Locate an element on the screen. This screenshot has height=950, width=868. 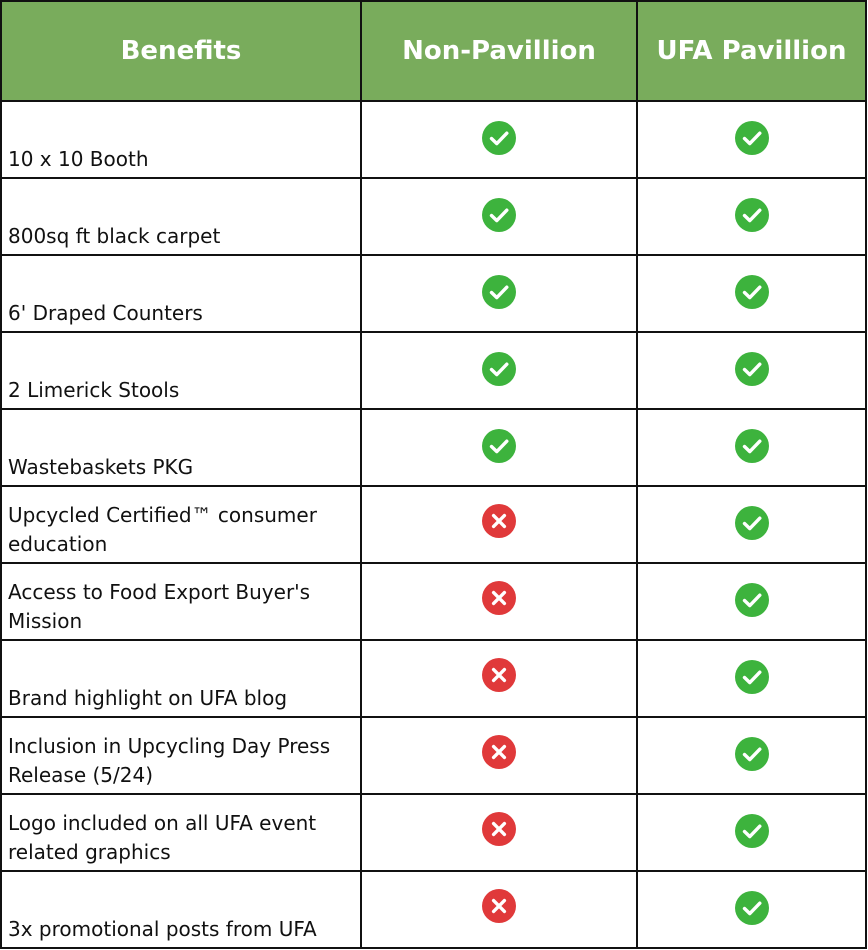
table-row: 10 x 10 Booth is located at coordinates (433, 139).